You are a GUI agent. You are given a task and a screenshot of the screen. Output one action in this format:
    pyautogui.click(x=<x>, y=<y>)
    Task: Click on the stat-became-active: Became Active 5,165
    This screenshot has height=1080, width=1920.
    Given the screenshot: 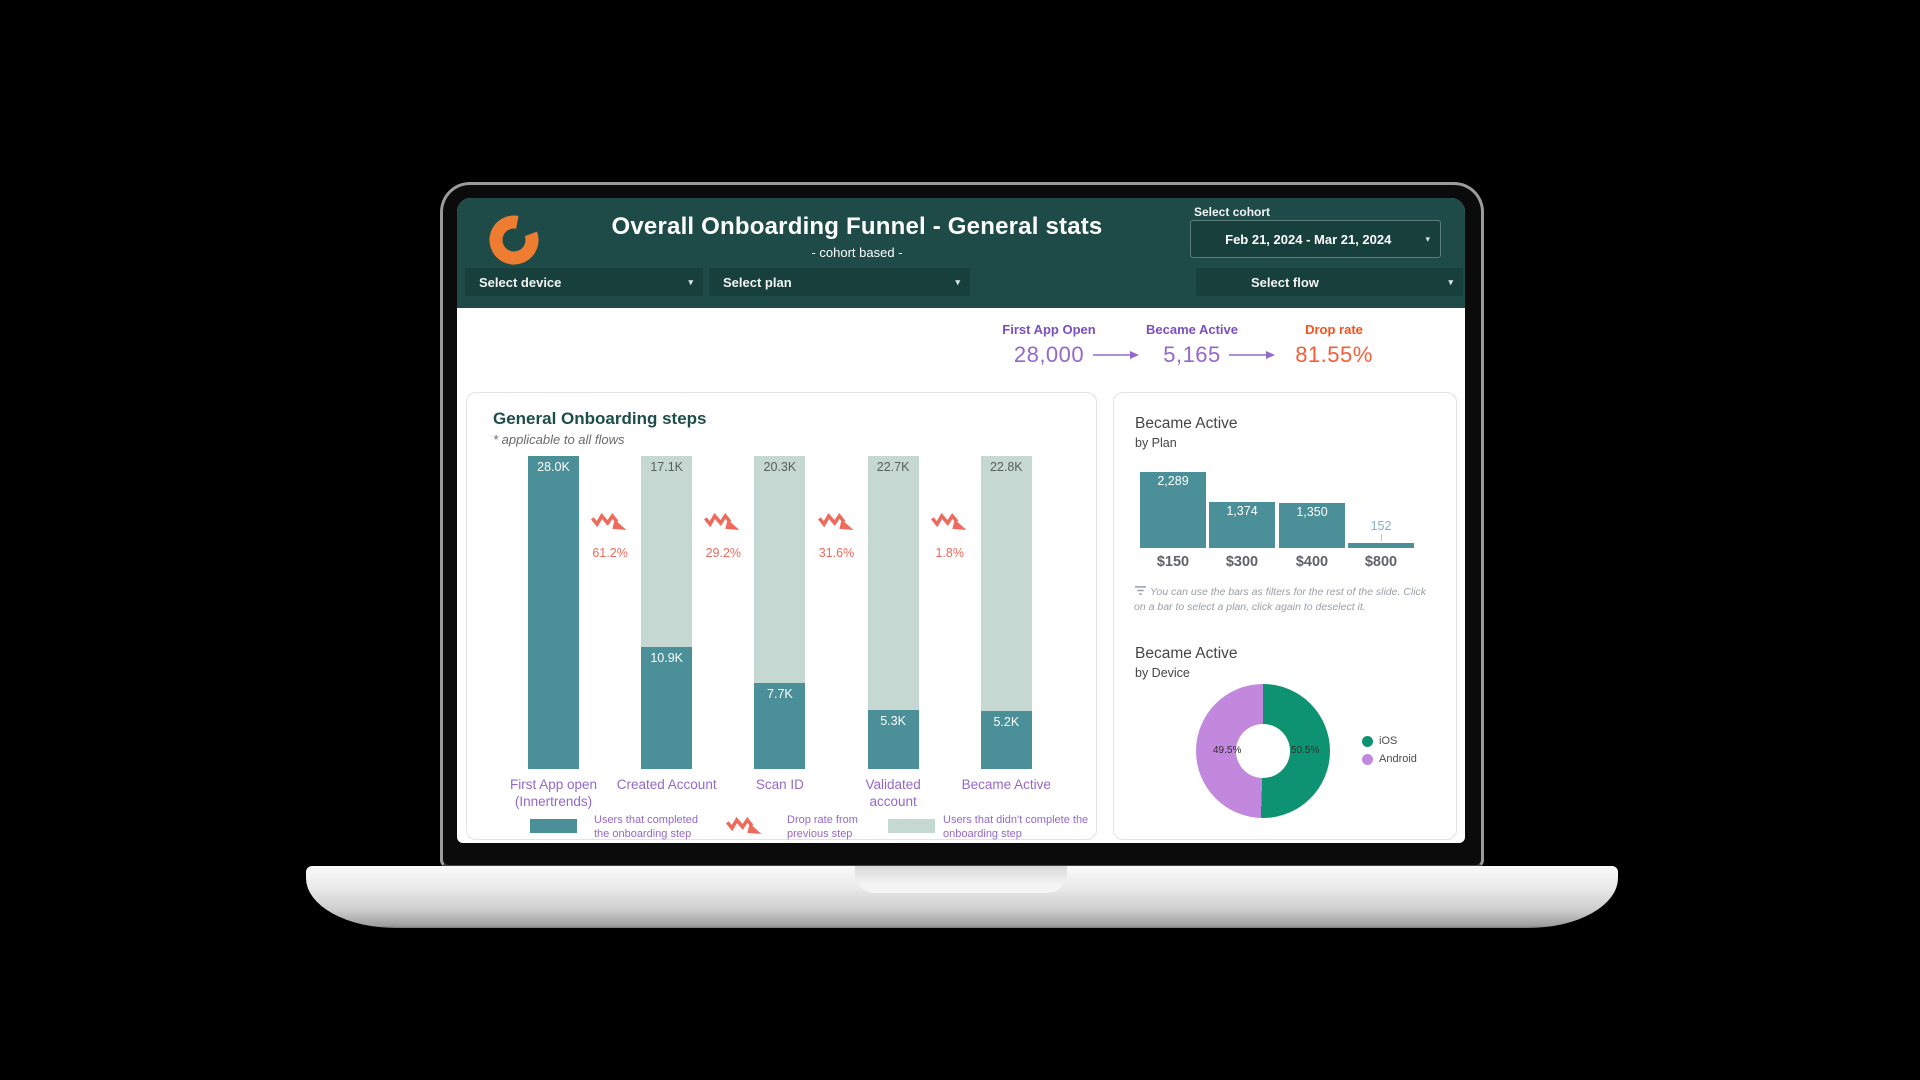 What is the action you would take?
    pyautogui.click(x=1192, y=345)
    